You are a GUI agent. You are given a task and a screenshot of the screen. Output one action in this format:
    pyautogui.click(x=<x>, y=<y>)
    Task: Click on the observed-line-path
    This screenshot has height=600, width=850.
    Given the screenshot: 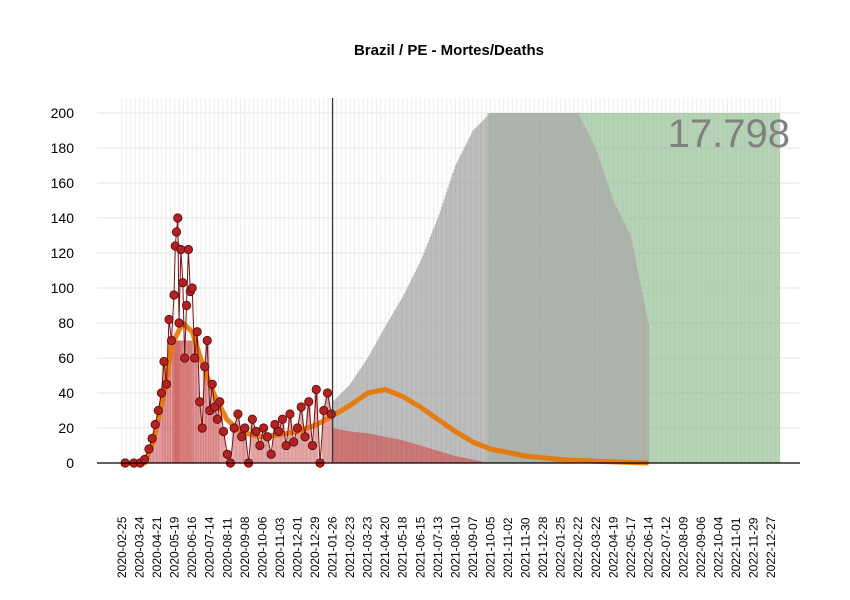 What is the action you would take?
    pyautogui.click(x=228, y=340)
    